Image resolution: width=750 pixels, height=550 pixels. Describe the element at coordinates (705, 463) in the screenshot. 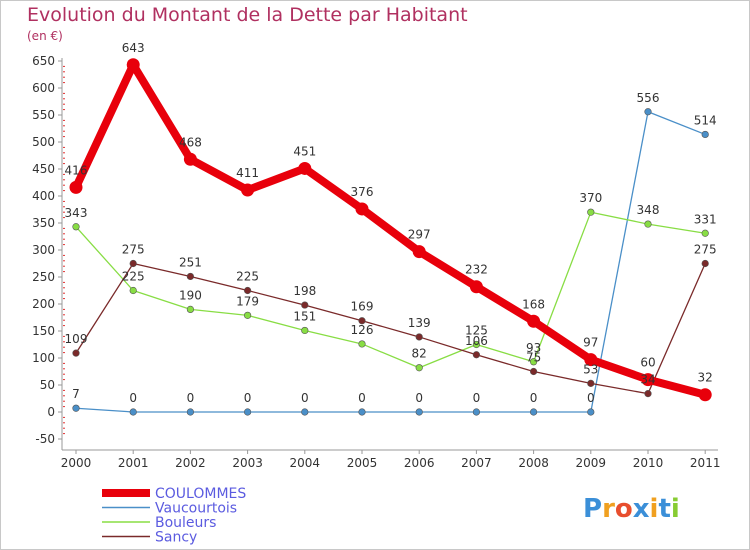

I see `x-tick-label: 2011` at that location.